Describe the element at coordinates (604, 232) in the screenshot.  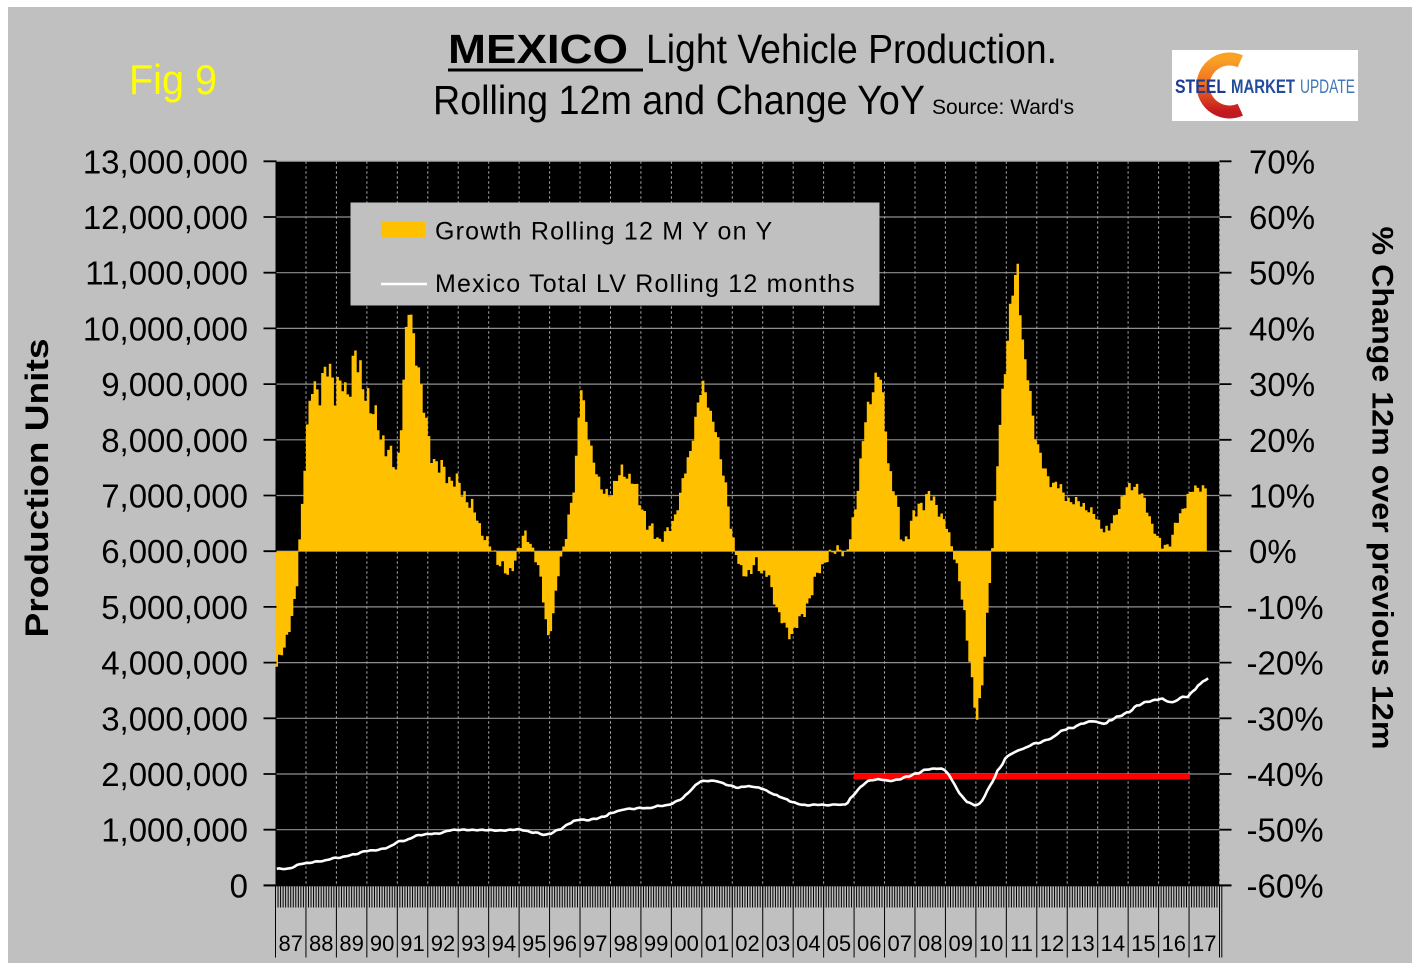
I see `svg-text: Growth Rolling 12 M Y on Y` at that location.